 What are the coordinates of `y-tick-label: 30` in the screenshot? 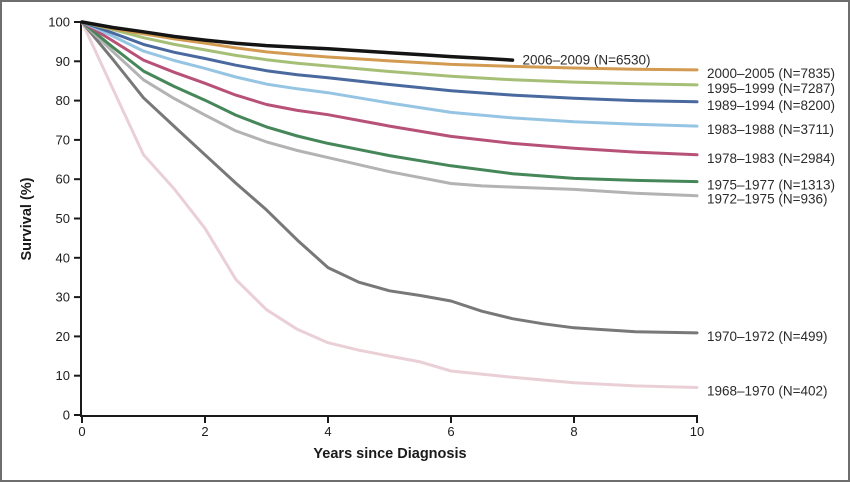 It's located at (63, 297).